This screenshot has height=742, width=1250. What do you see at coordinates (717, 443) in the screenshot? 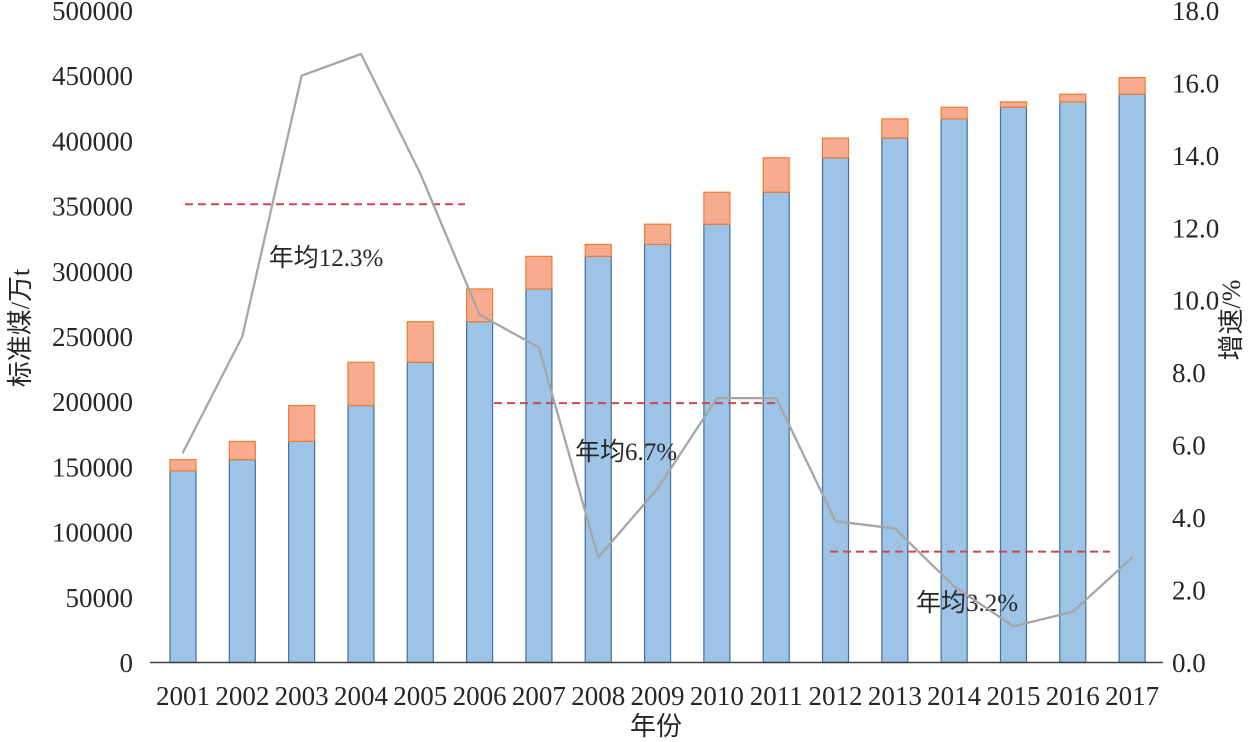
I see `bar-base-2010` at bounding box center [717, 443].